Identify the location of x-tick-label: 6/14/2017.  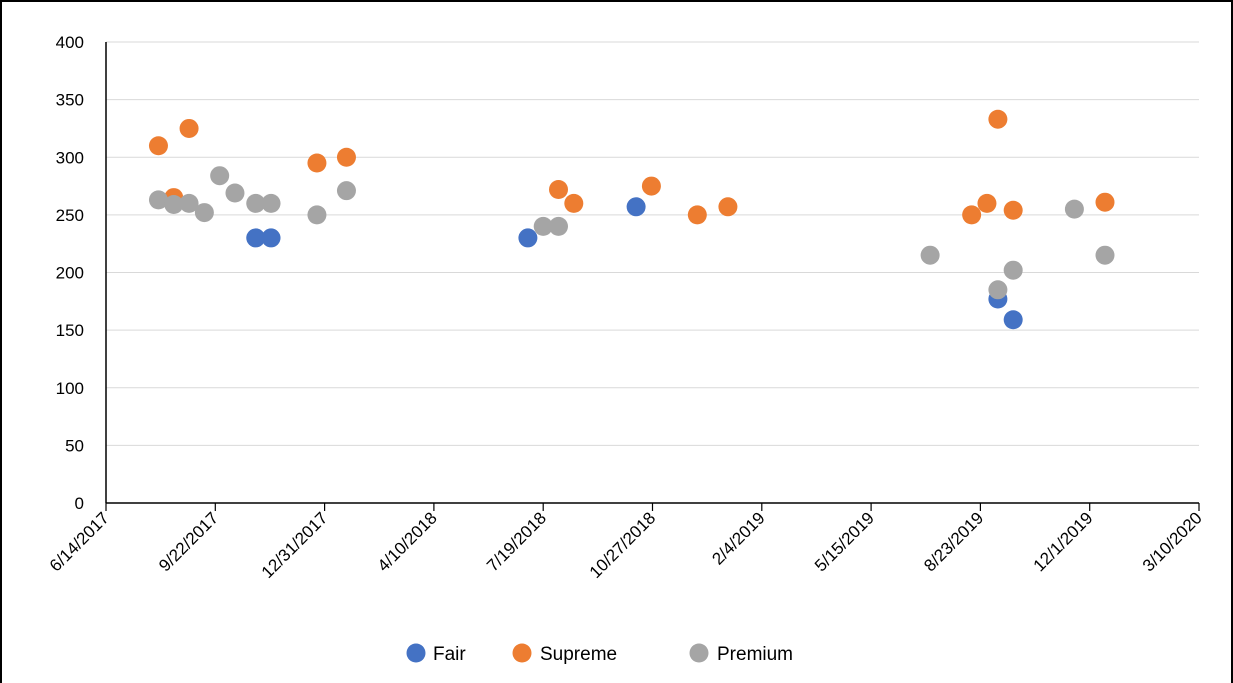
(79, 541).